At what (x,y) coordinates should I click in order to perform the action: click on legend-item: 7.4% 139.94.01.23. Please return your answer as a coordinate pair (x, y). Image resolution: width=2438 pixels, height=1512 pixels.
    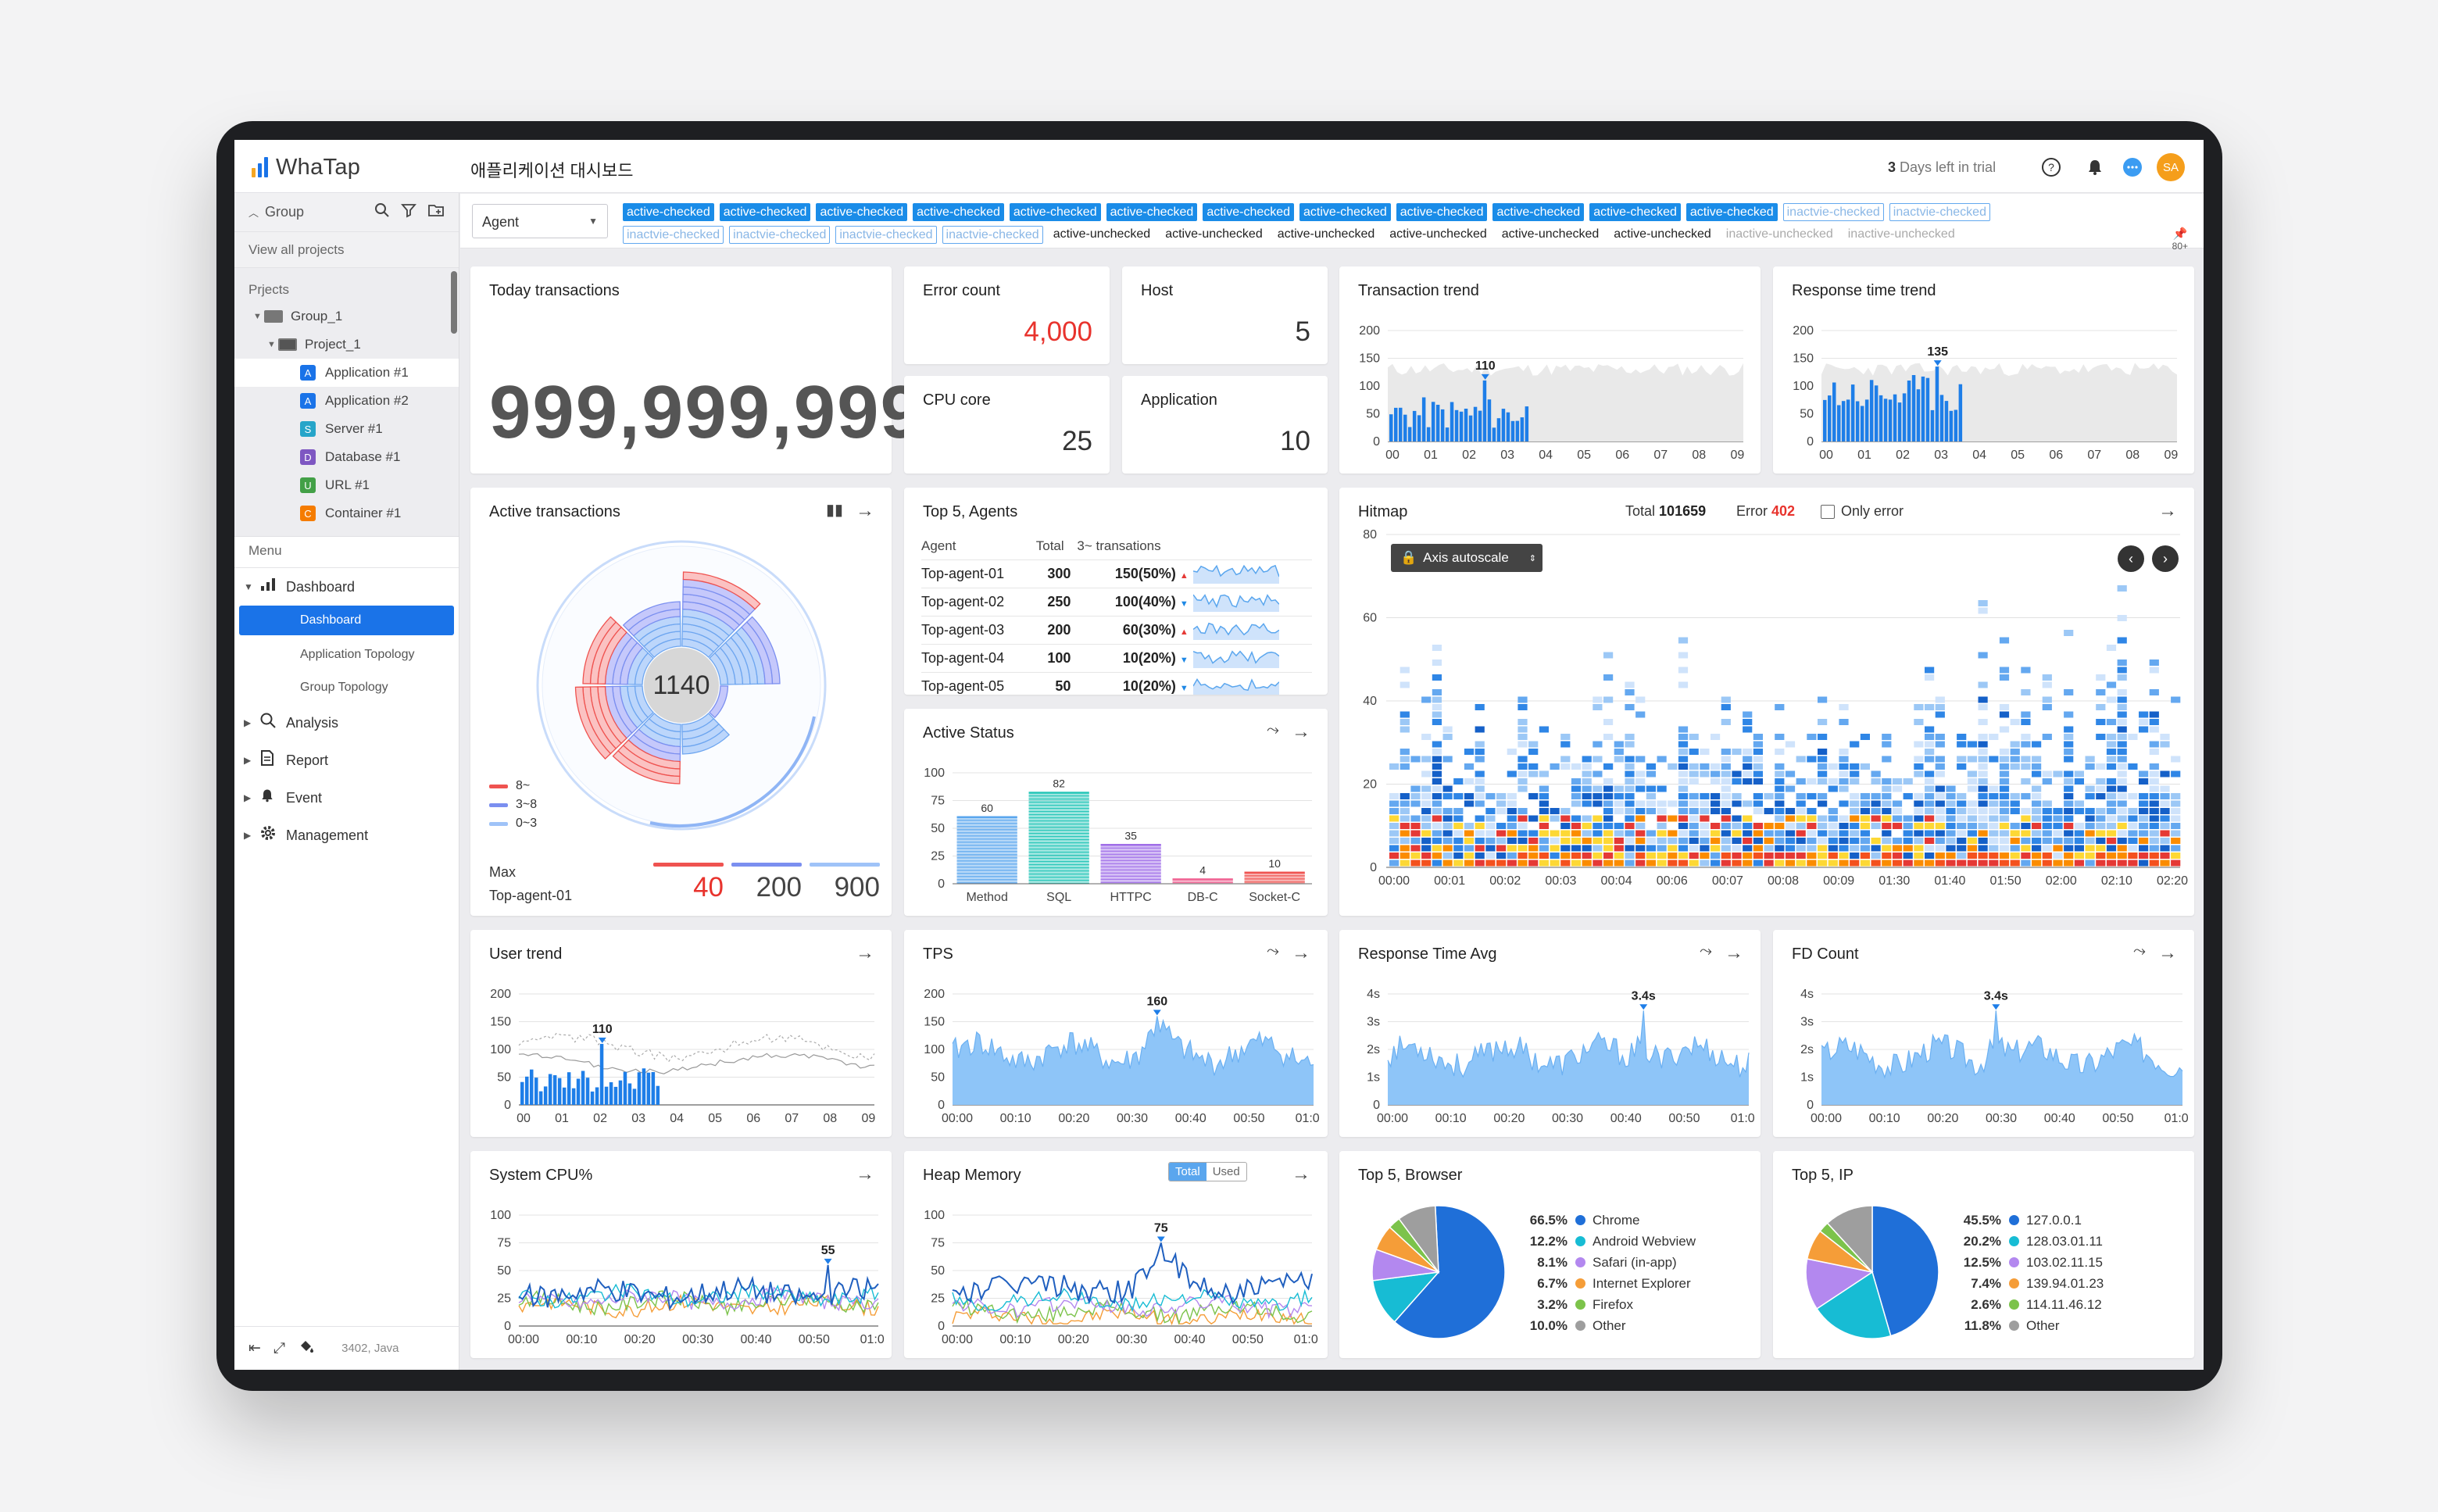
    Looking at the image, I should click on (2032, 1283).